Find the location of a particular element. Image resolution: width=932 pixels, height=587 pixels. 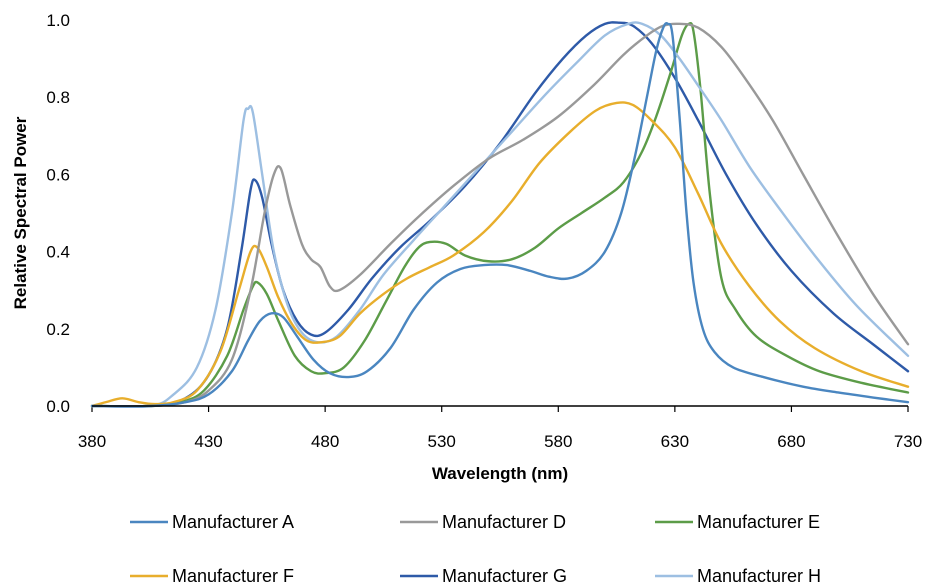

y-tick-label: 0.2 is located at coordinates (58, 329).